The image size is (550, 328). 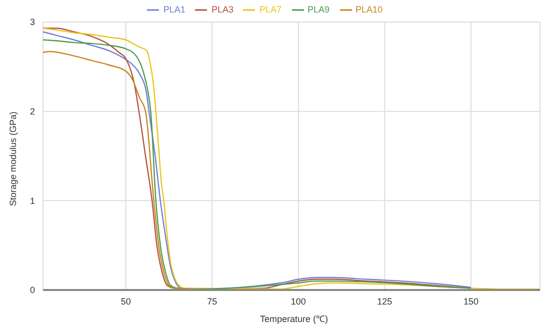 What do you see at coordinates (32, 111) in the screenshot?
I see `y-tick-label: 2` at bounding box center [32, 111].